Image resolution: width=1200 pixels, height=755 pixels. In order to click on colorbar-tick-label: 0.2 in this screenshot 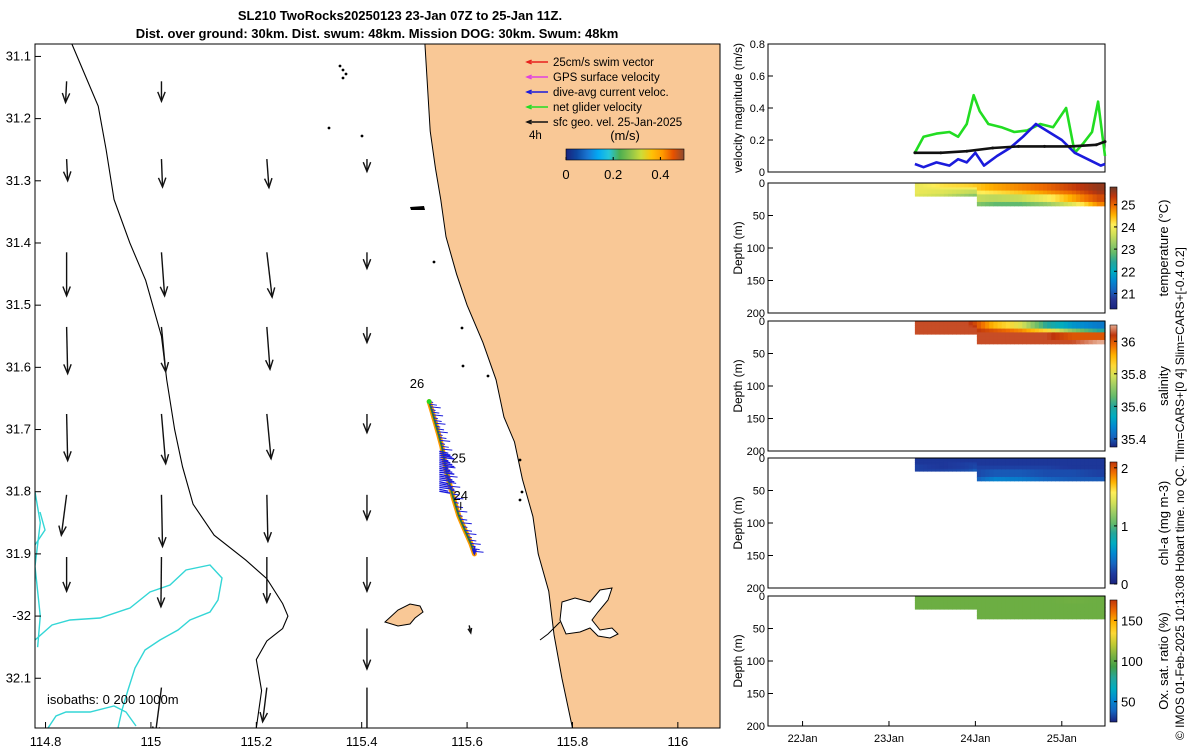, I will do `click(613, 174)`.